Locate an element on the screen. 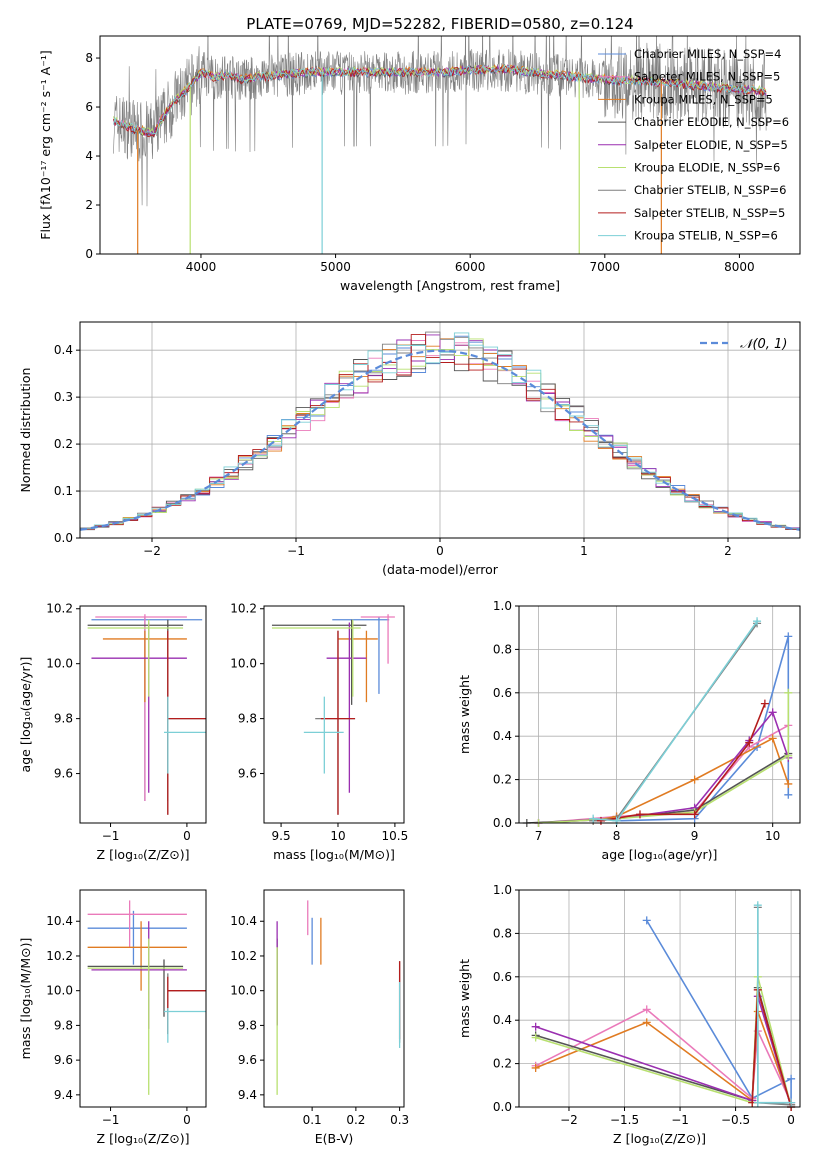 This screenshot has width=819, height=1170. panel-mass-vs-ebv: 0.1 0.2 0.3 9.4 9.6 9.8 10.0 10.2 10.4 E(B-V) is located at coordinates (319, 1017).